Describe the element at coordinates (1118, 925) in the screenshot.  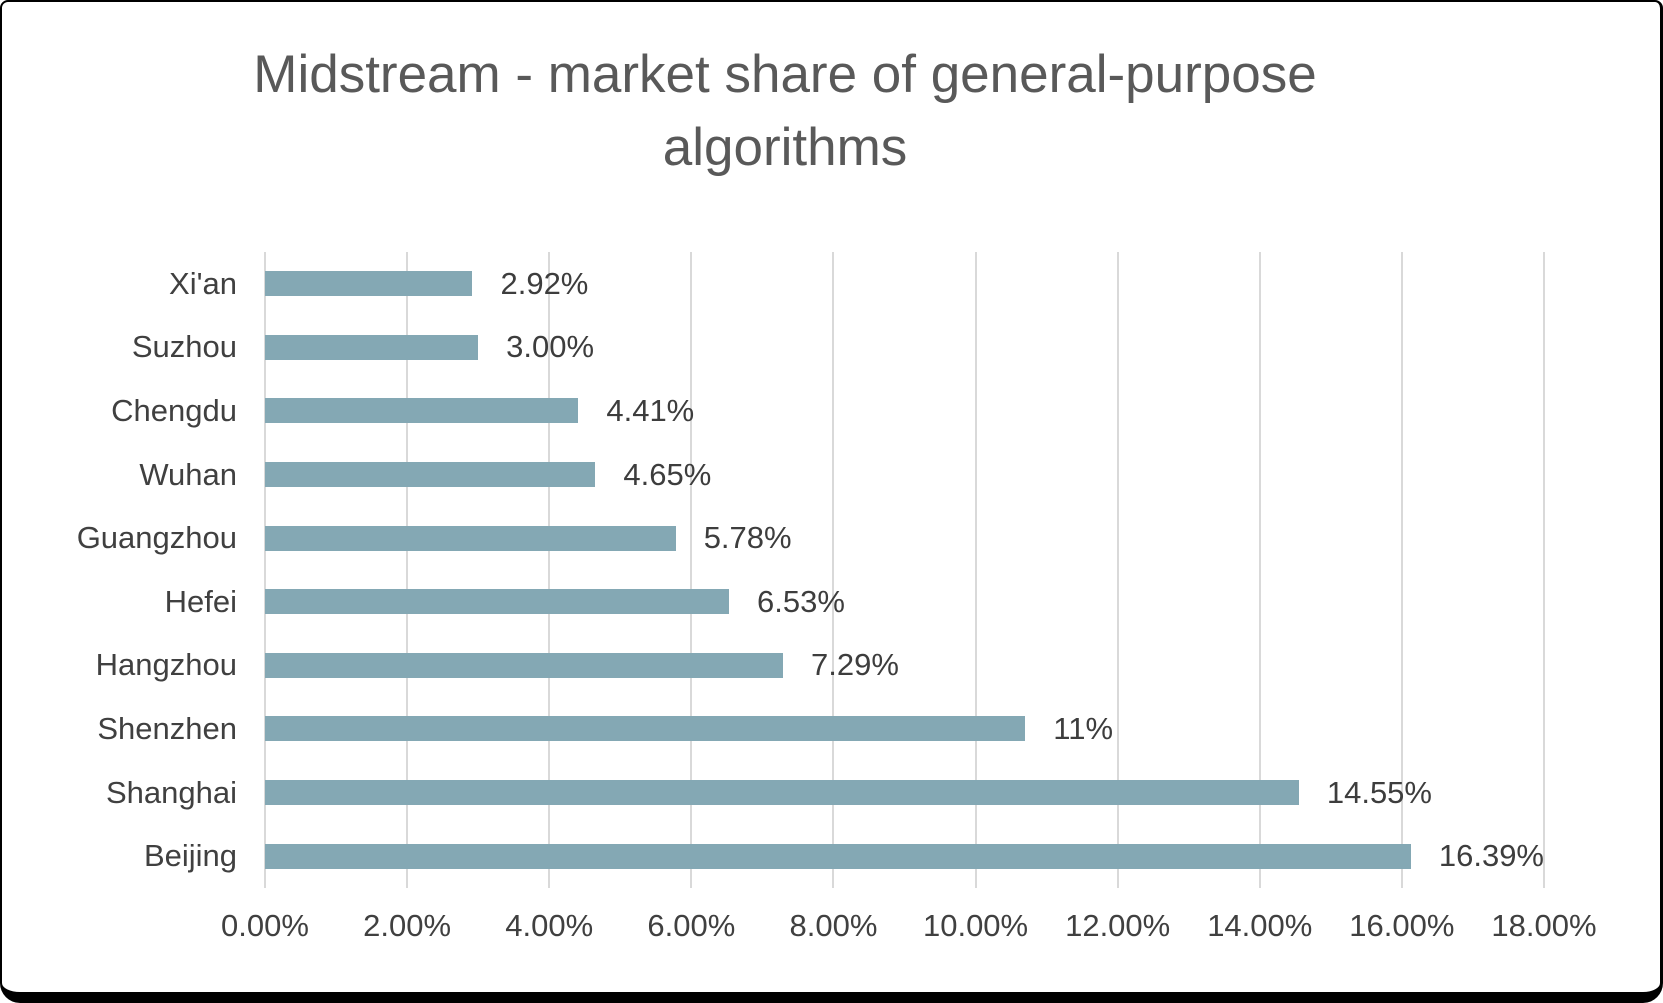
I see `x-tick-label: 12.00%` at that location.